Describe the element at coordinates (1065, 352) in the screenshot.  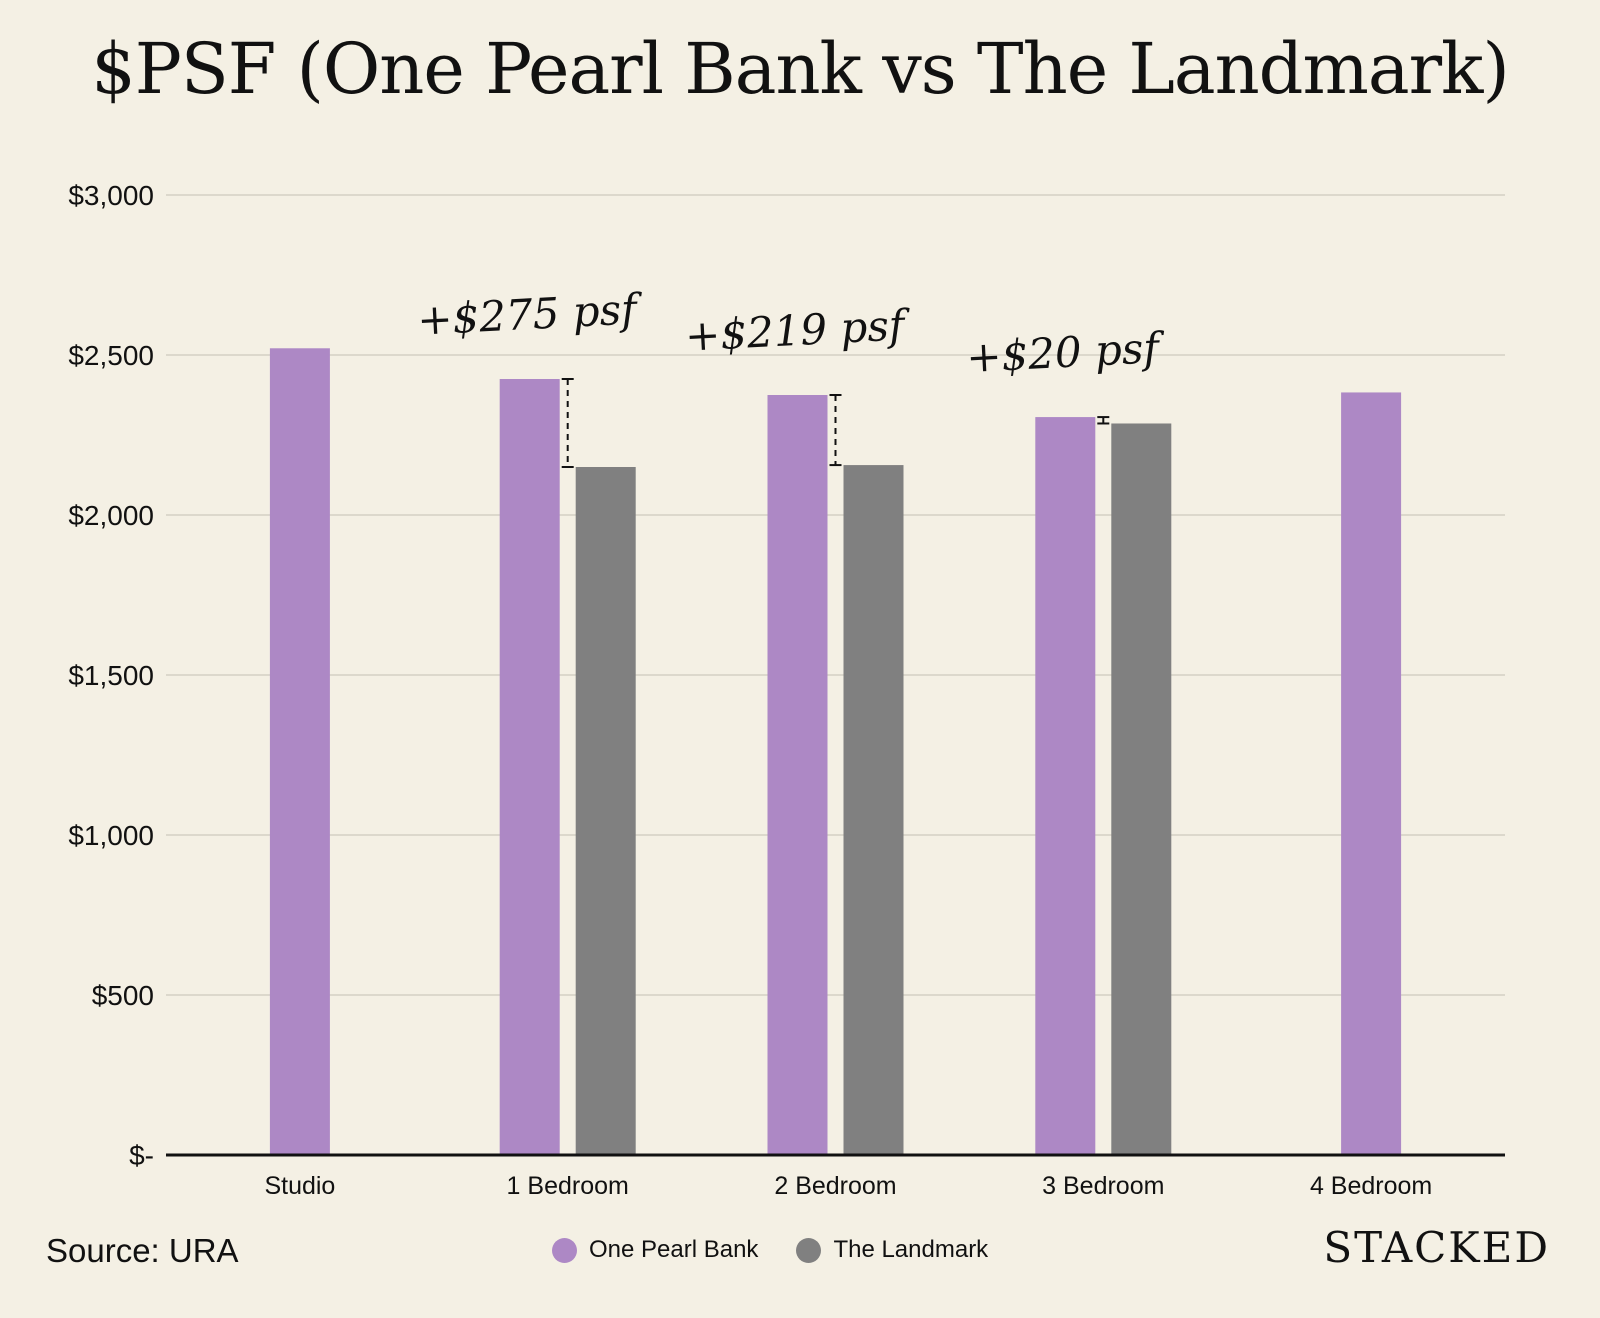
I see `difference-annotation: +$20 psf` at that location.